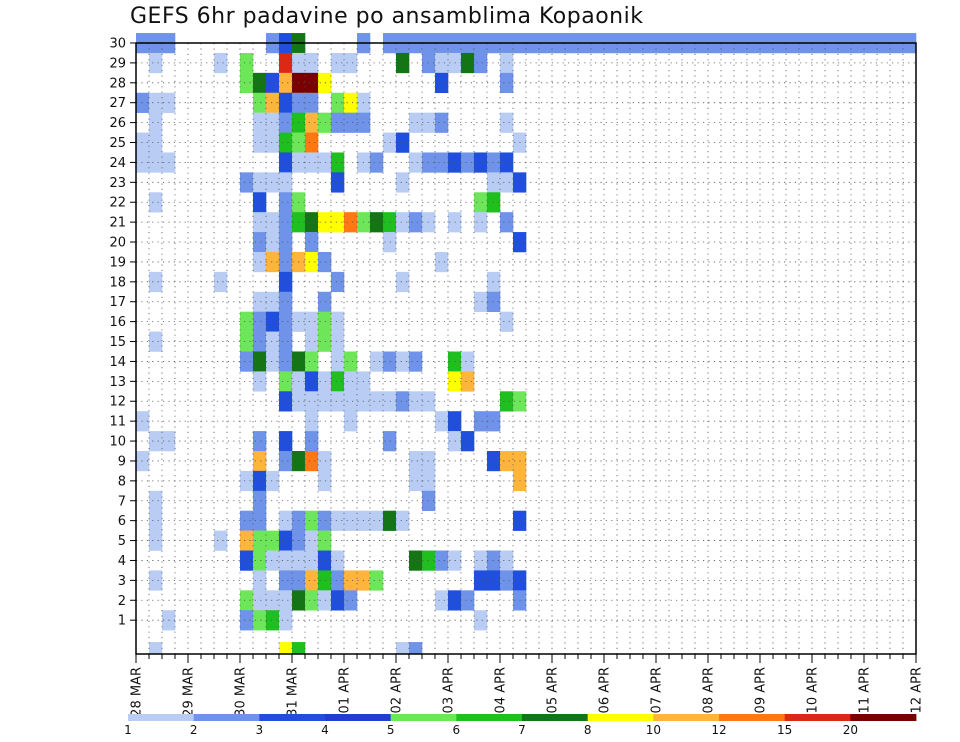 The height and width of the screenshot is (742, 960). I want to click on x-tick-label: 07 APR, so click(657, 690).